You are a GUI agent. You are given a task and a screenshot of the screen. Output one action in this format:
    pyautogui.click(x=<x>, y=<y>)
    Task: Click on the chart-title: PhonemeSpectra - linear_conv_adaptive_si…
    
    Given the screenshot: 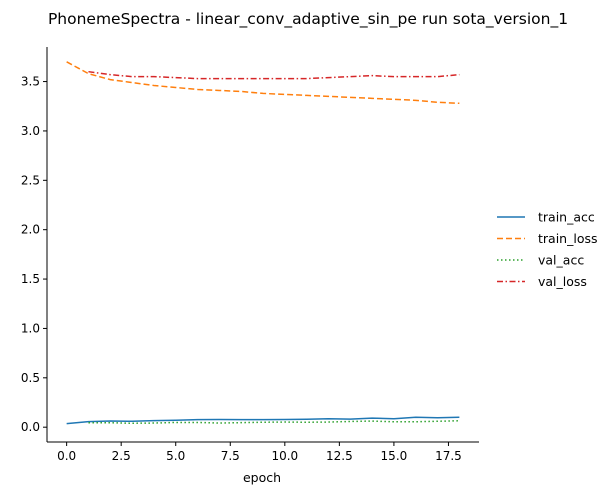 What is the action you would take?
    pyautogui.click(x=308, y=19)
    